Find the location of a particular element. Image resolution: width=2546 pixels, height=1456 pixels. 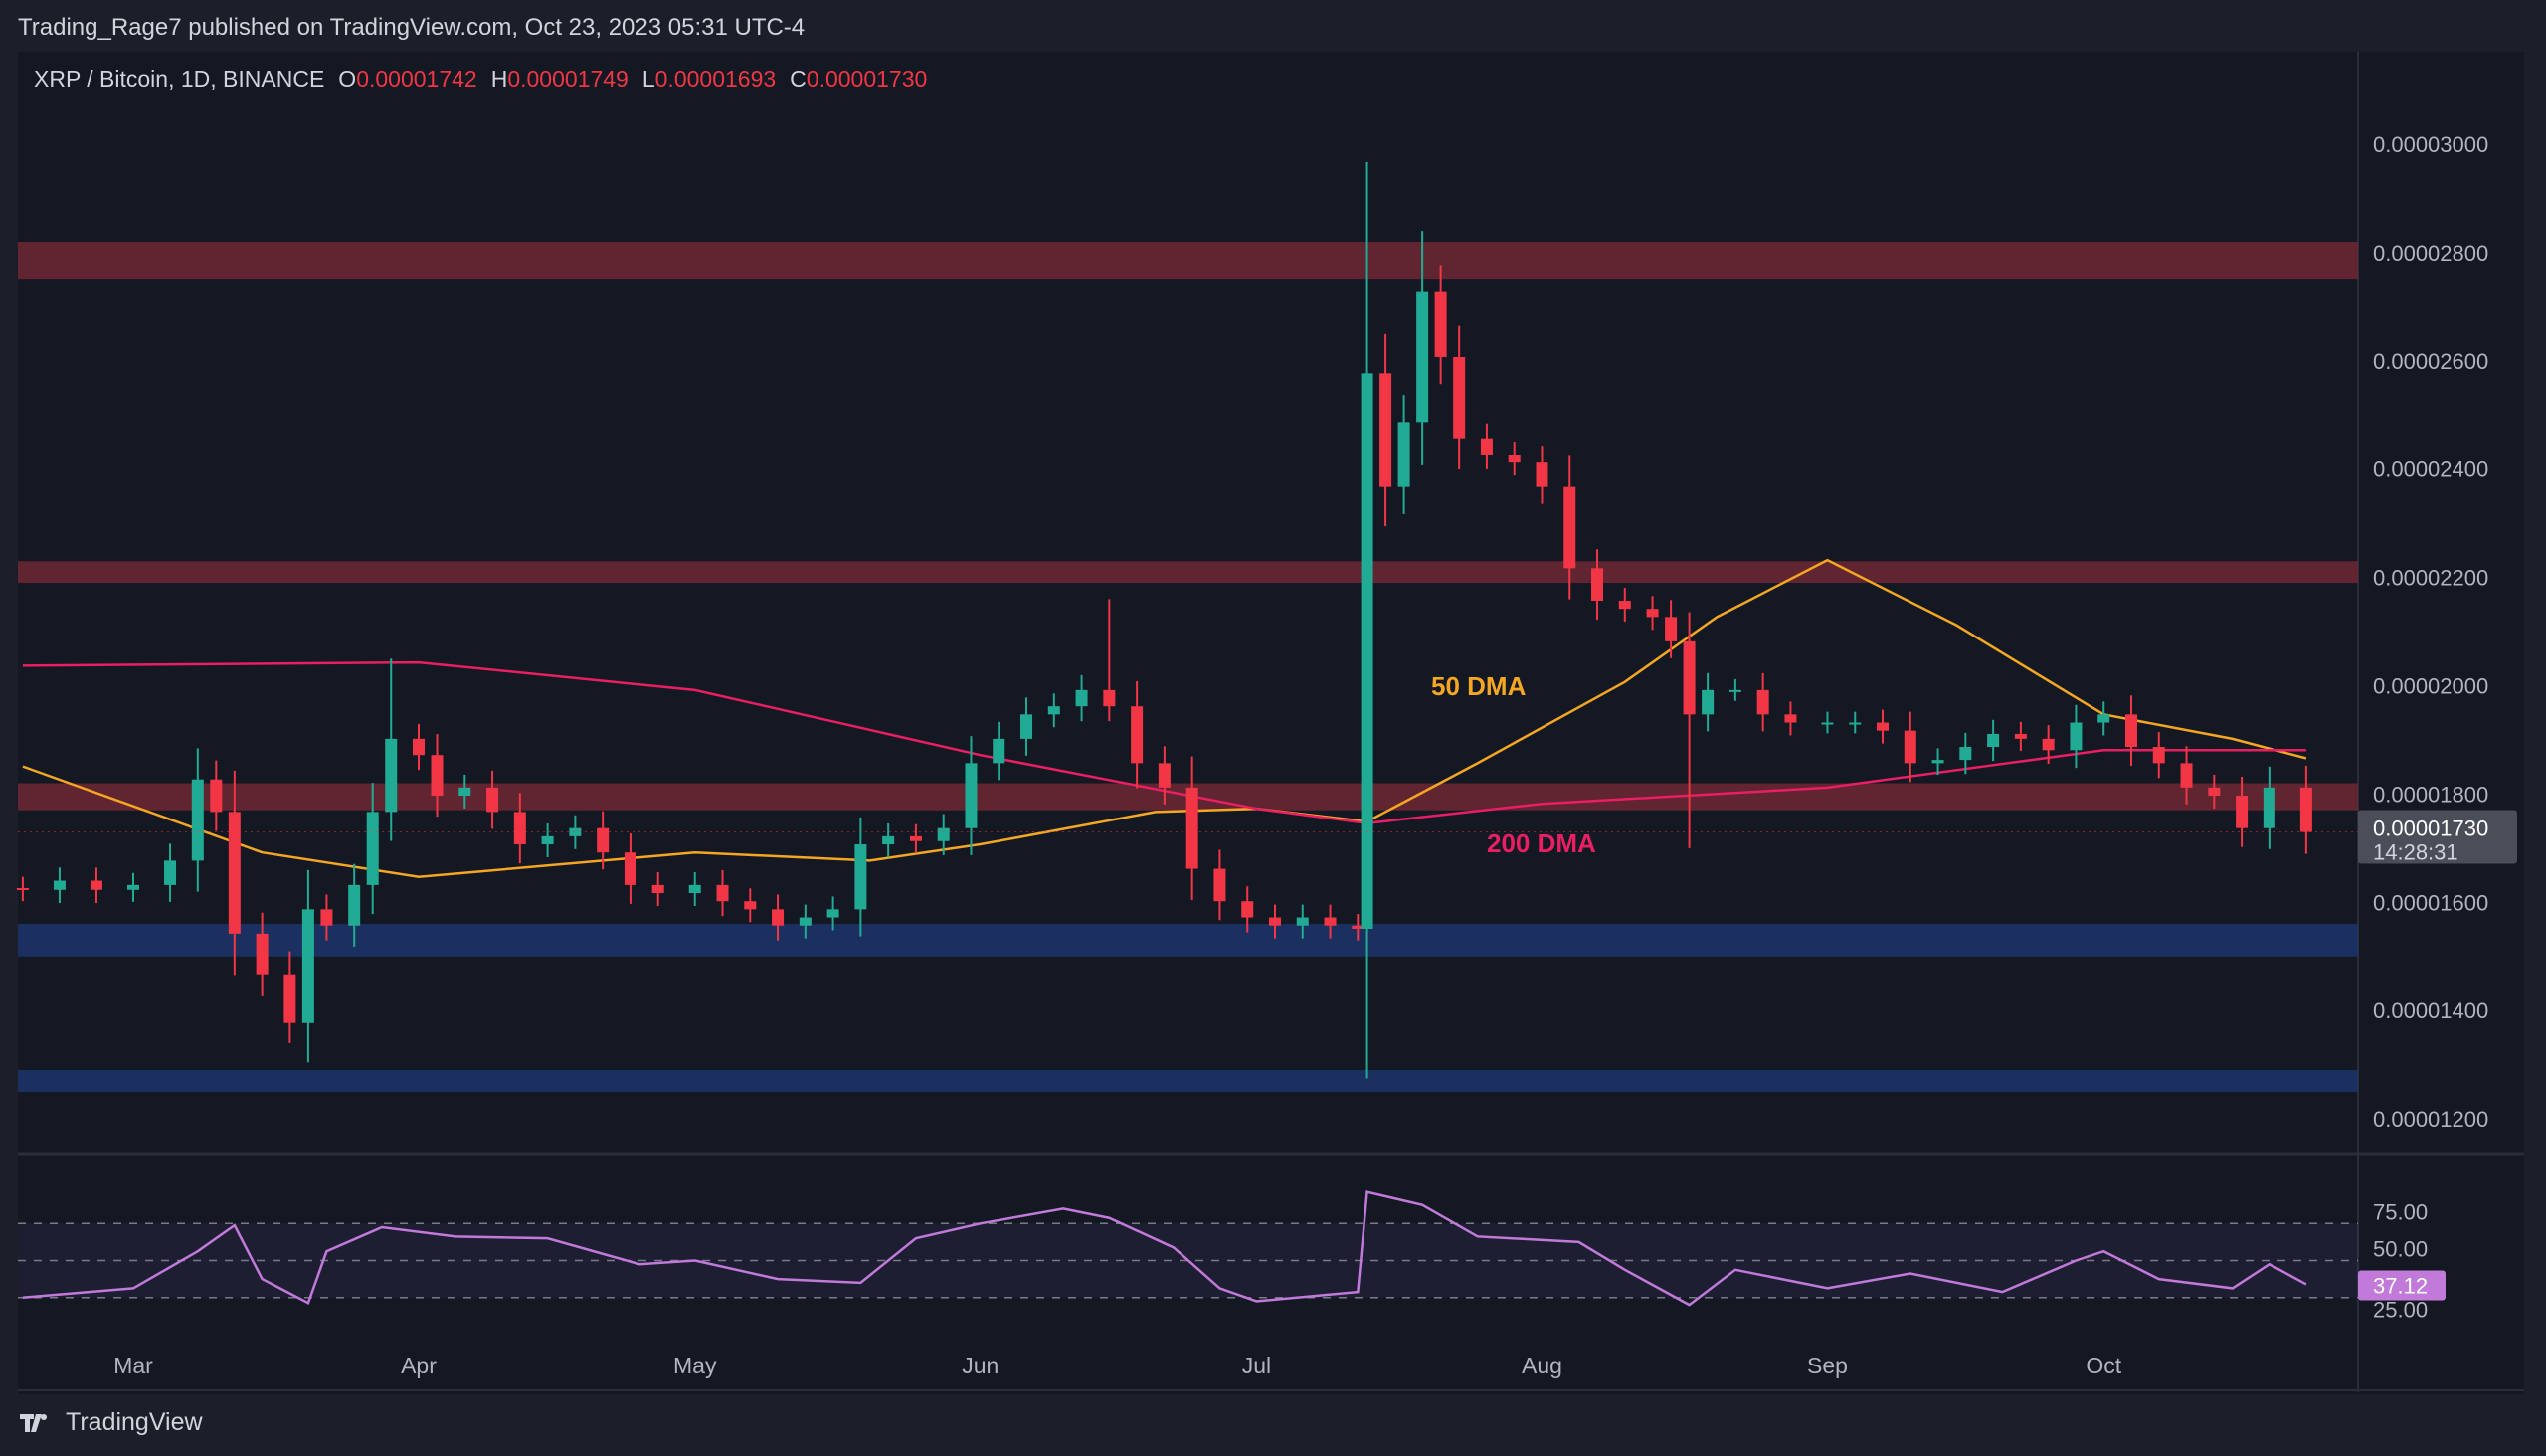

rsi-tick-label: 25.00 is located at coordinates (2400, 1310).